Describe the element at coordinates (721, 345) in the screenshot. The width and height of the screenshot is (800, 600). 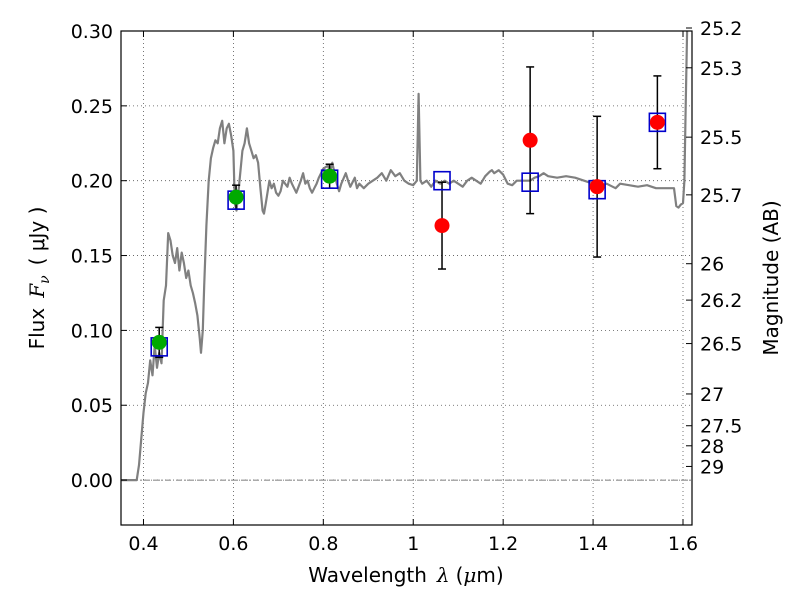
I see `mag-tick-label: 26.5` at that location.